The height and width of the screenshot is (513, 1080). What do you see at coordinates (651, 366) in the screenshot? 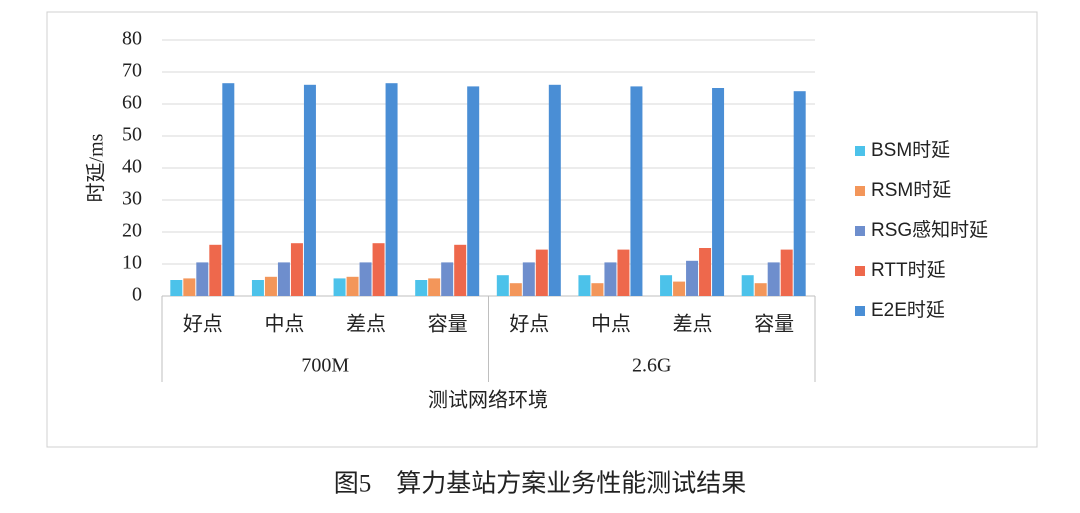
I see `group-label: 2.6G` at bounding box center [651, 366].